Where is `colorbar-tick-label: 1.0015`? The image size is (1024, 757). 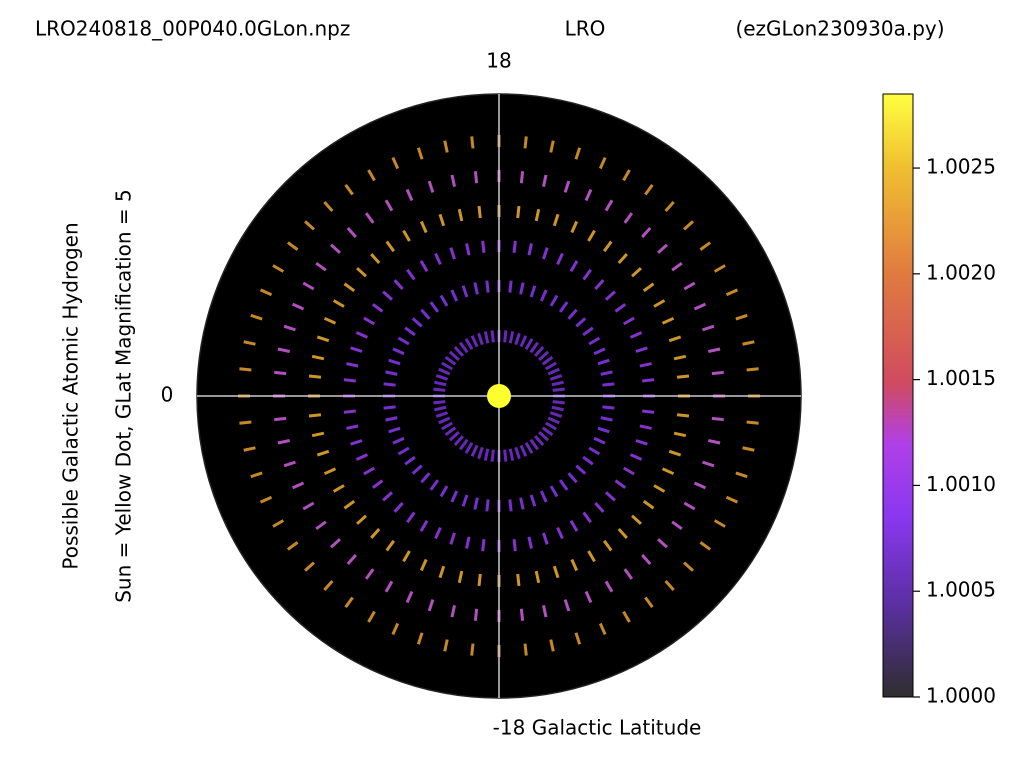 colorbar-tick-label: 1.0015 is located at coordinates (961, 378).